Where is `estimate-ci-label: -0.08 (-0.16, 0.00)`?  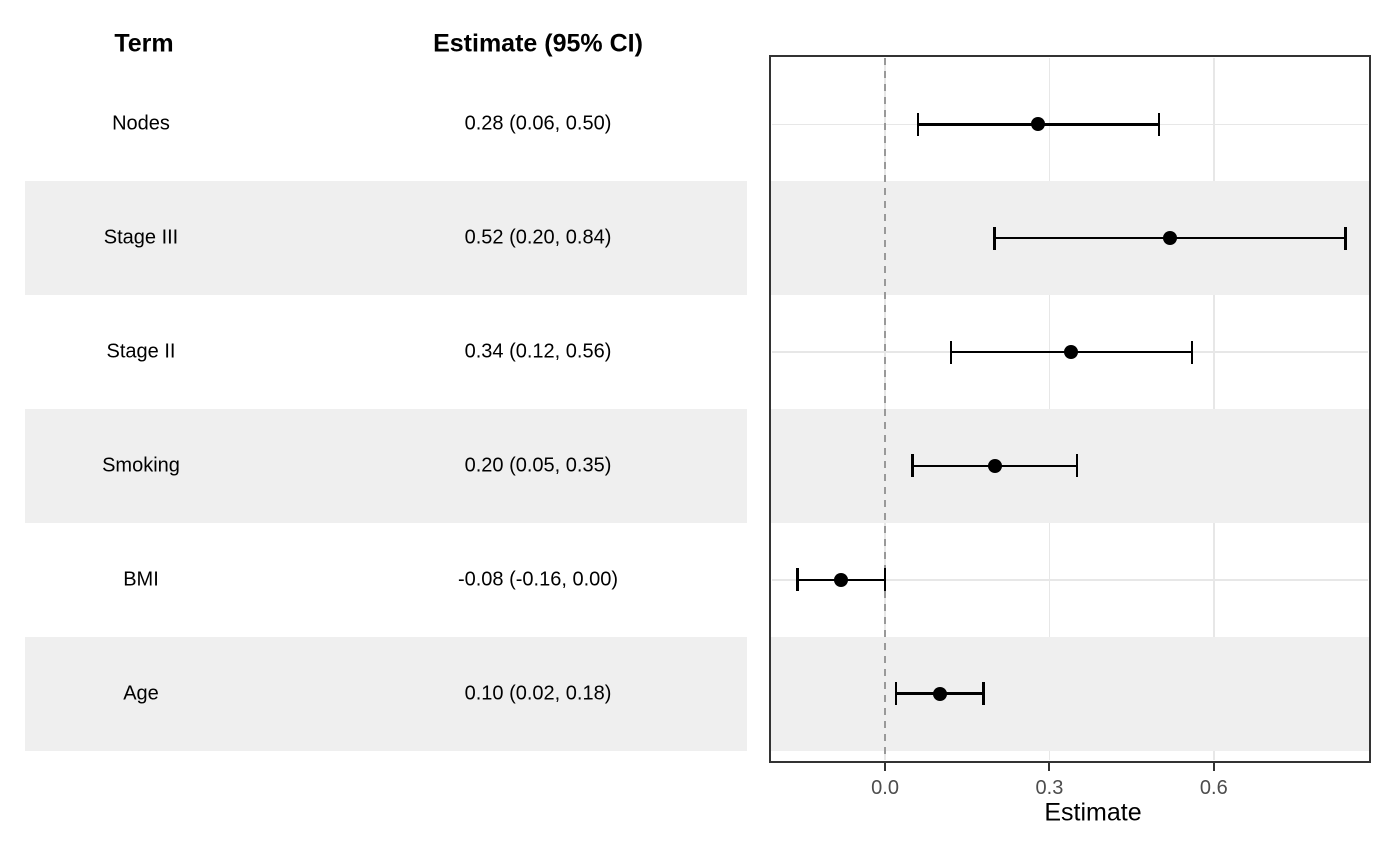
estimate-ci-label: -0.08 (-0.16, 0.00) is located at coordinates (538, 579).